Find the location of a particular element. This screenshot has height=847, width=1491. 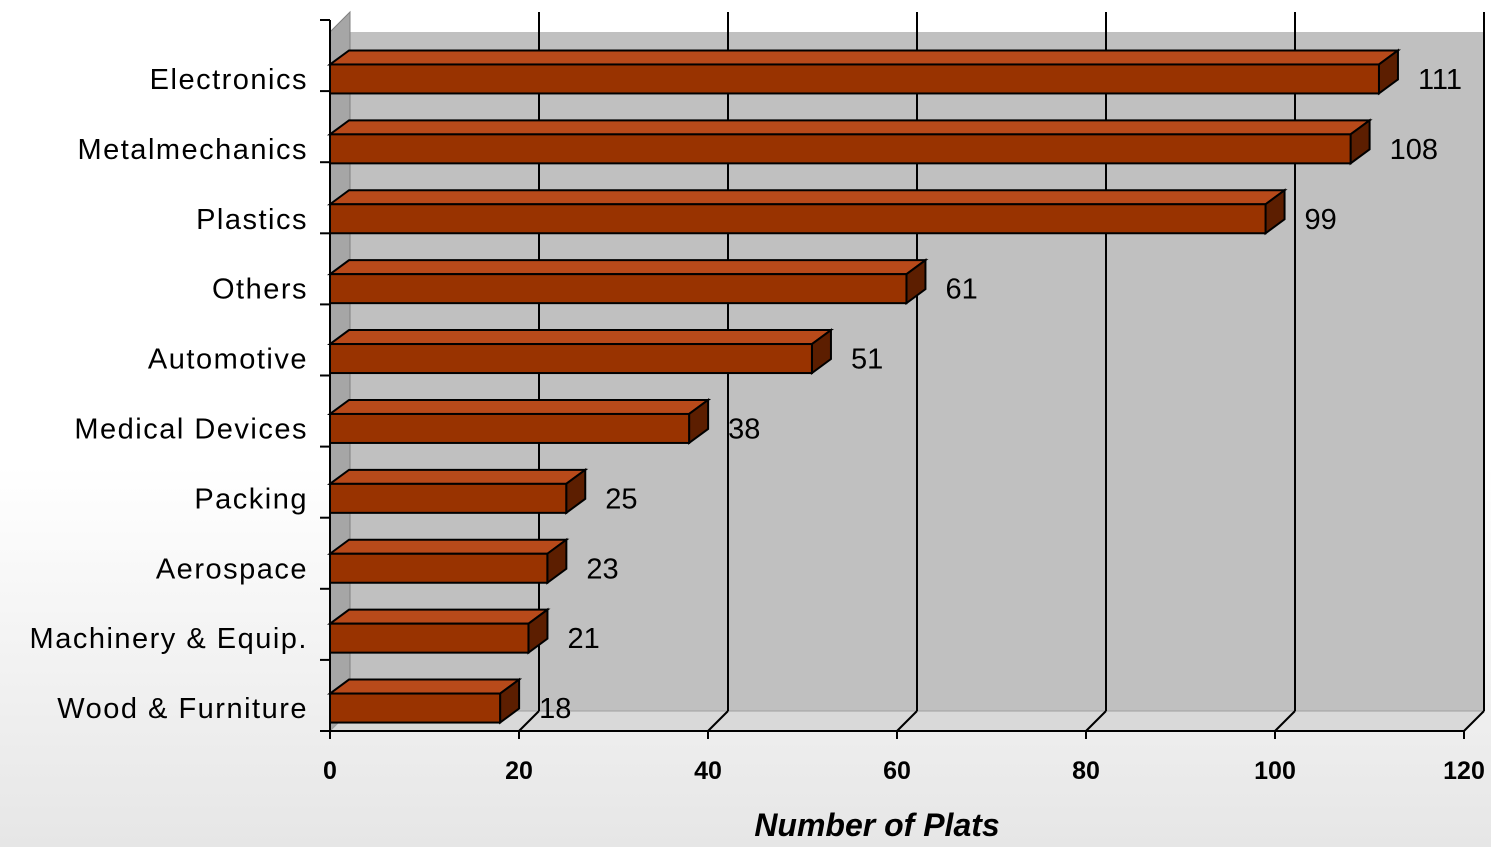

x-tick-labels: 0 20 40 60 80 100 120 is located at coordinates (904, 771).